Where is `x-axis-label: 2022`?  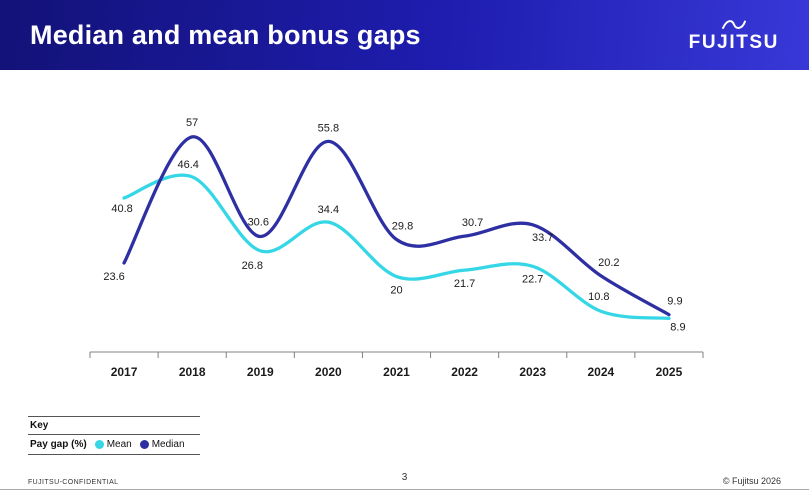 x-axis-label: 2022 is located at coordinates (464, 372).